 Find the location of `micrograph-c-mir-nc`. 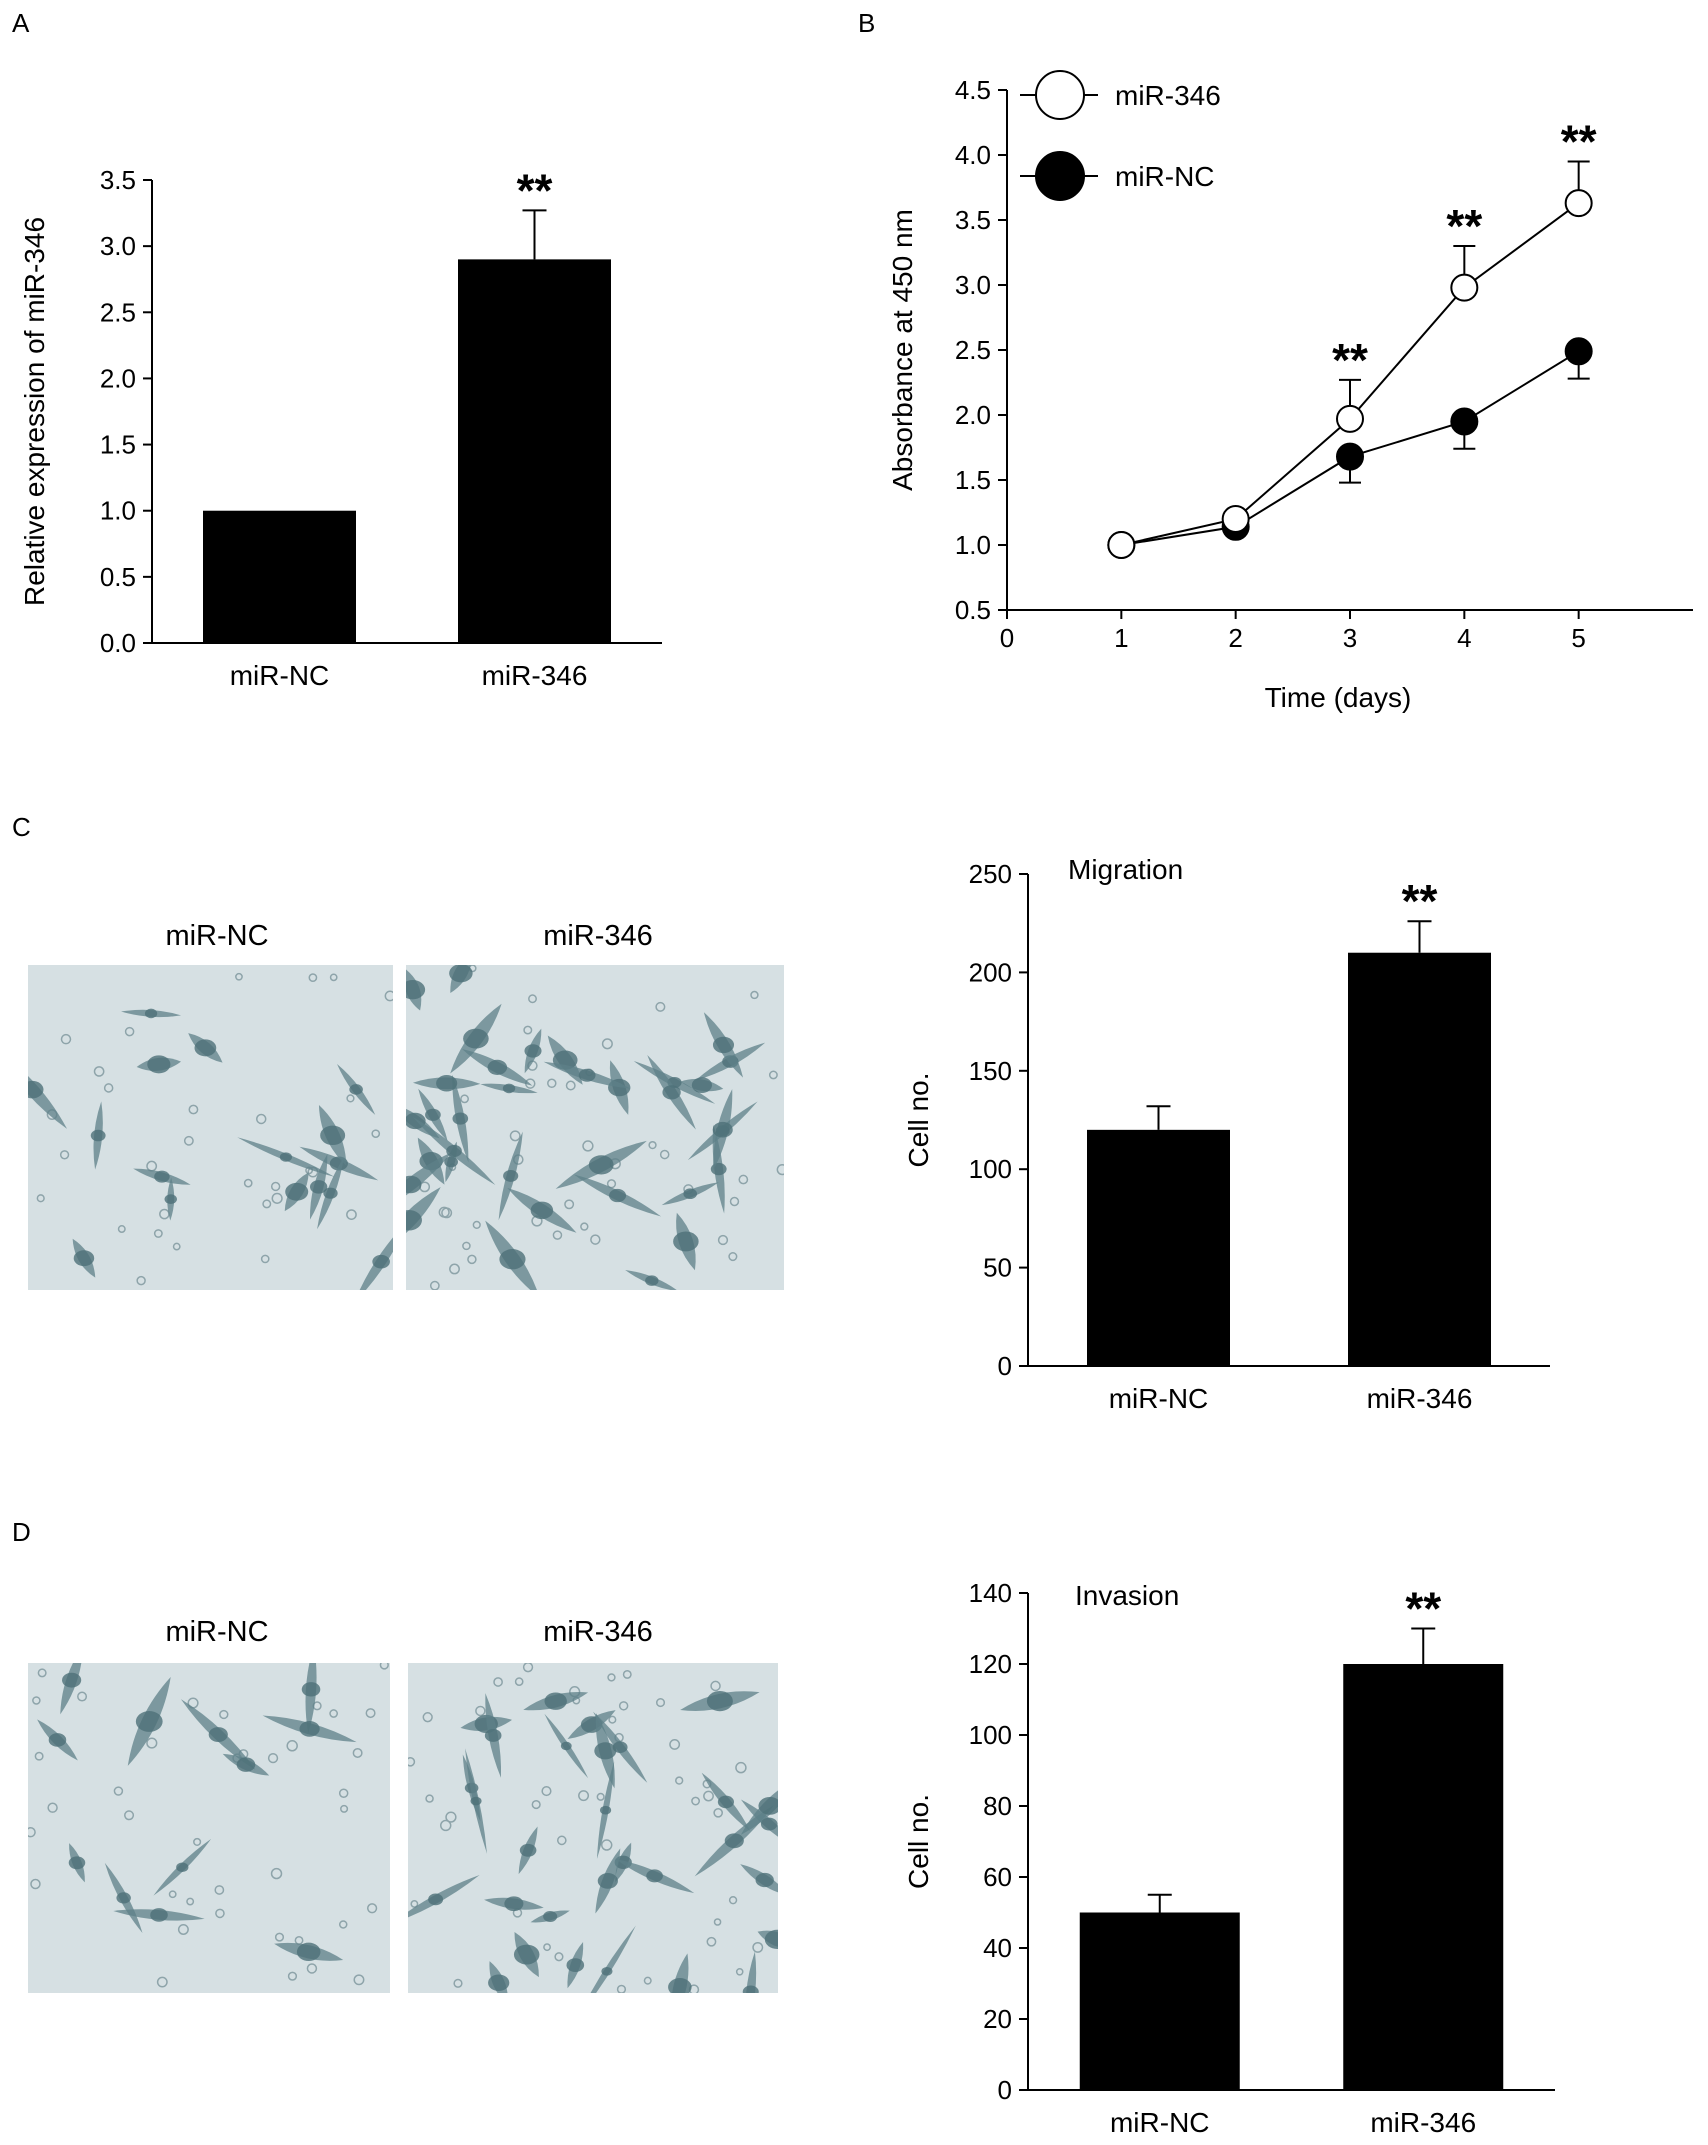

micrograph-c-mir-nc is located at coordinates (210, 1127).